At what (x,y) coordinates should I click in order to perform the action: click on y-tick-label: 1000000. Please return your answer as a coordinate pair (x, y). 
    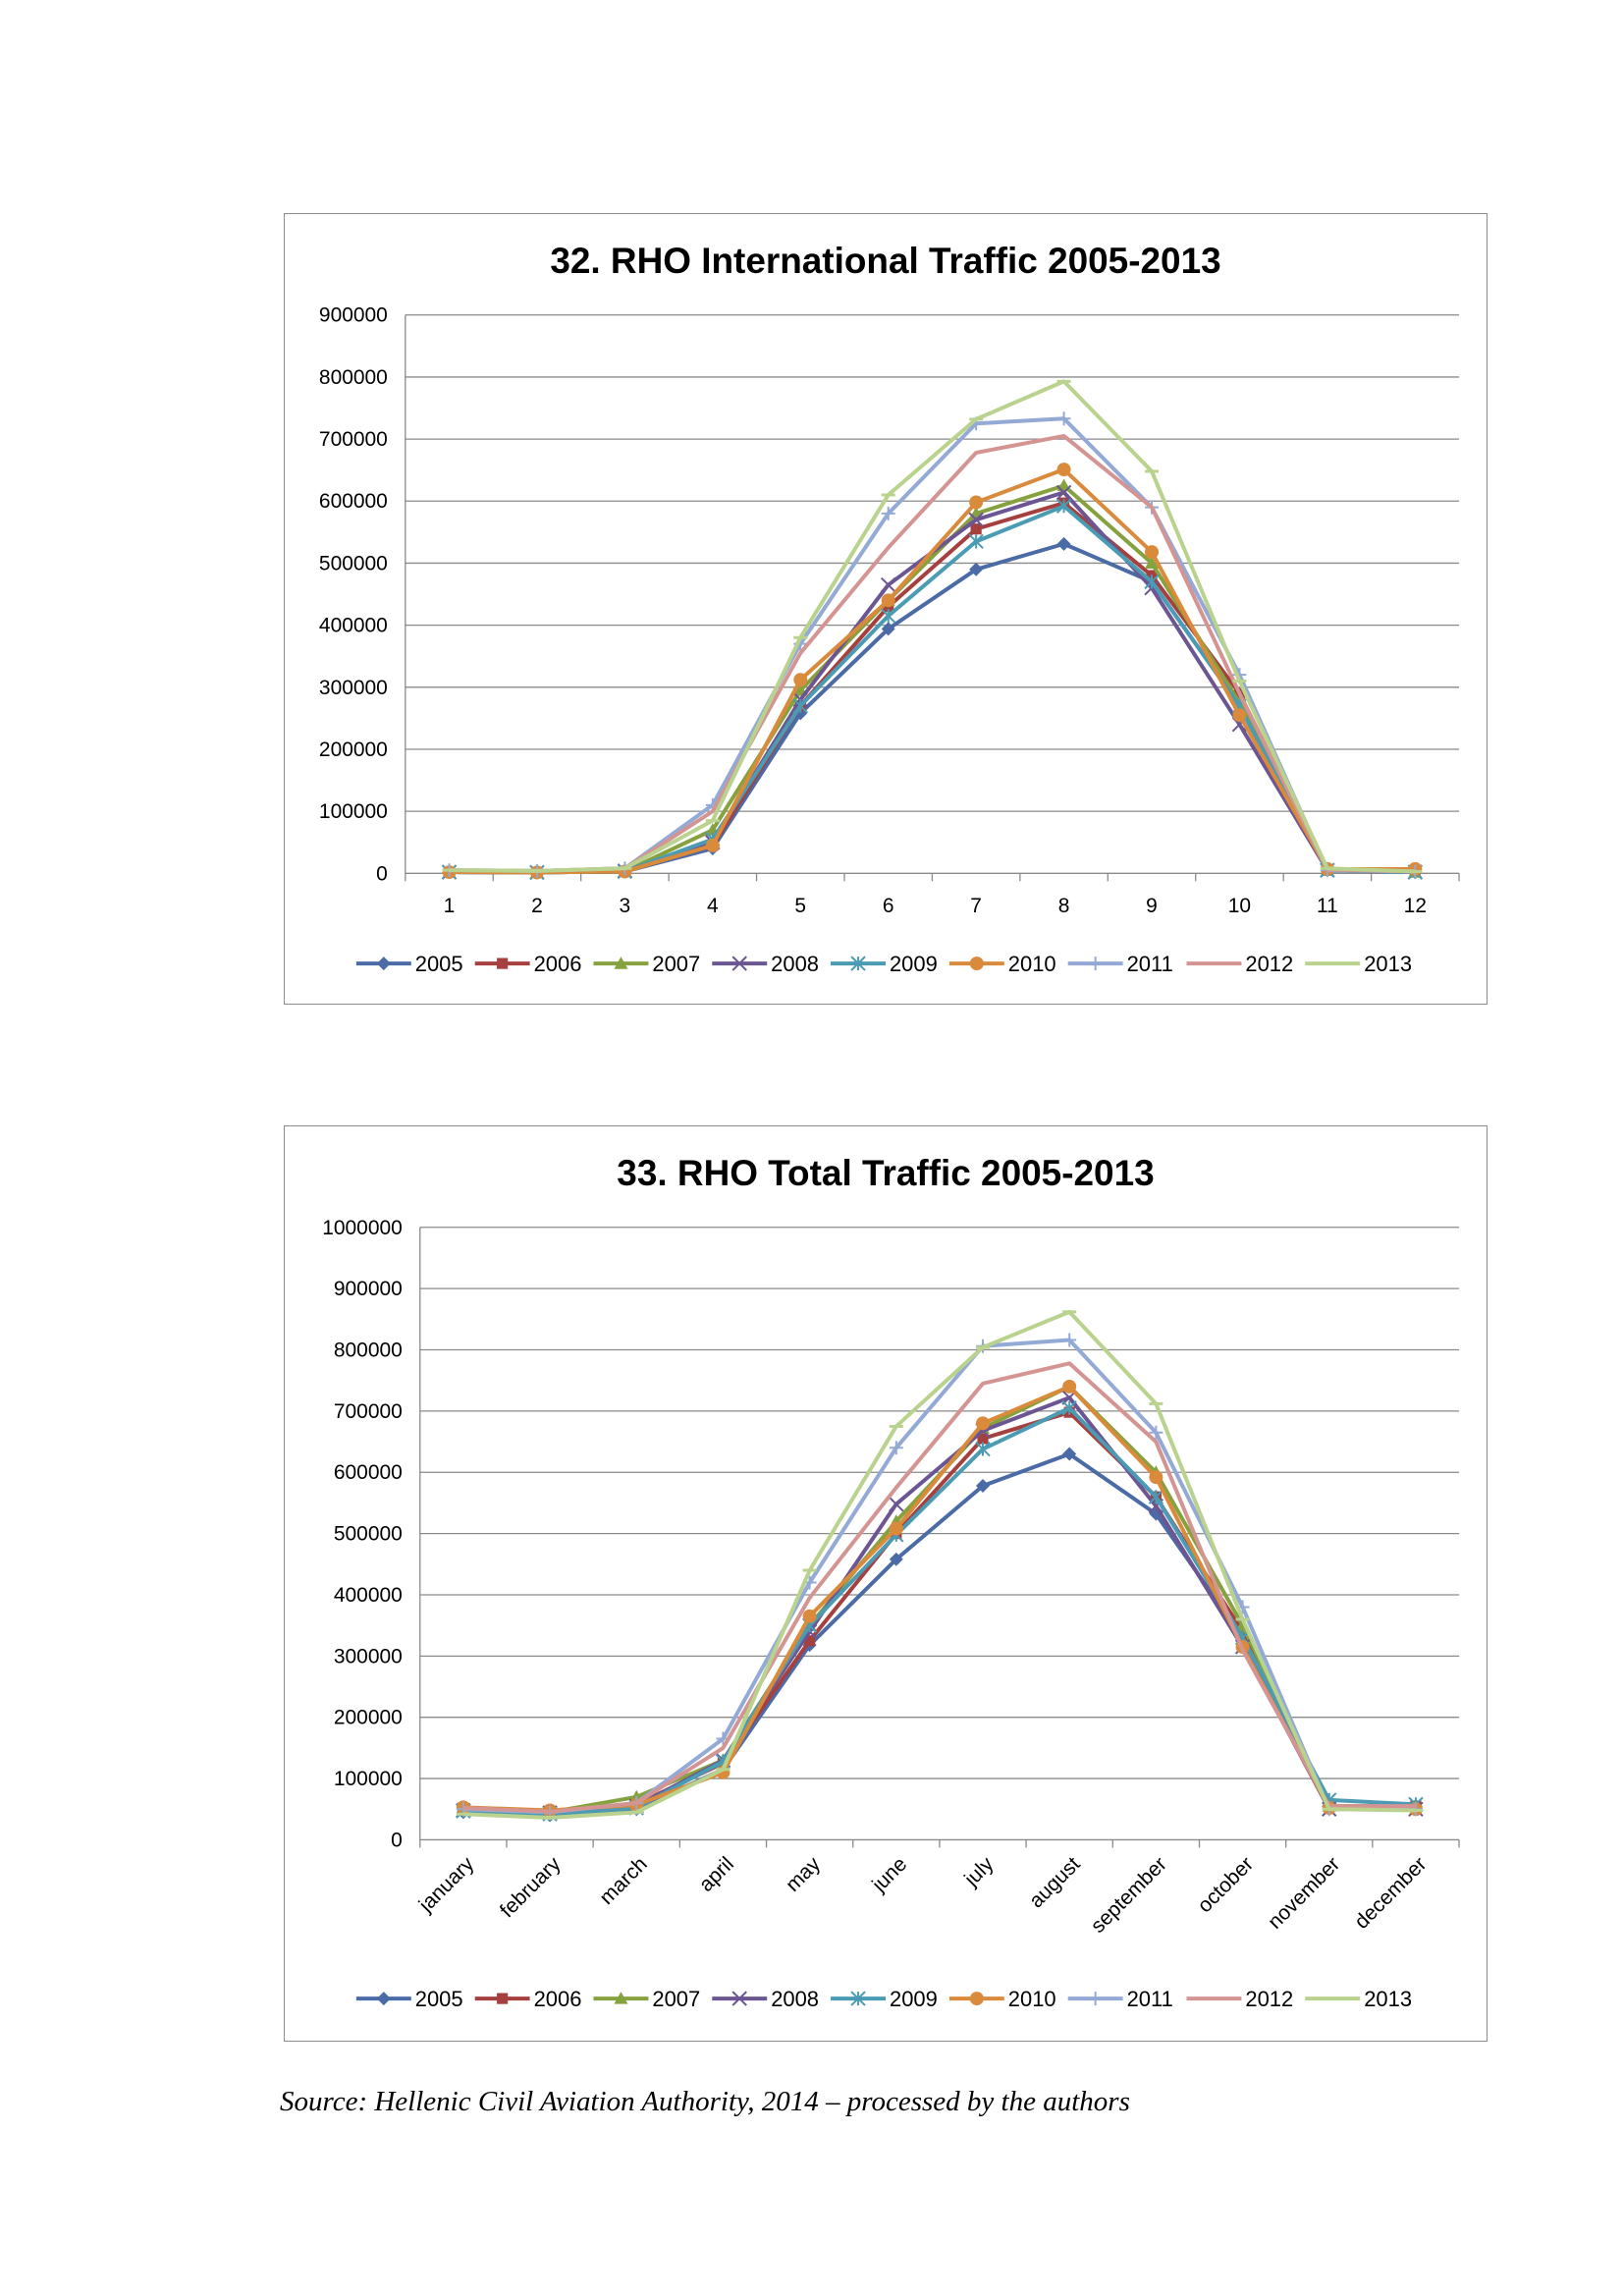
    Looking at the image, I should click on (362, 1228).